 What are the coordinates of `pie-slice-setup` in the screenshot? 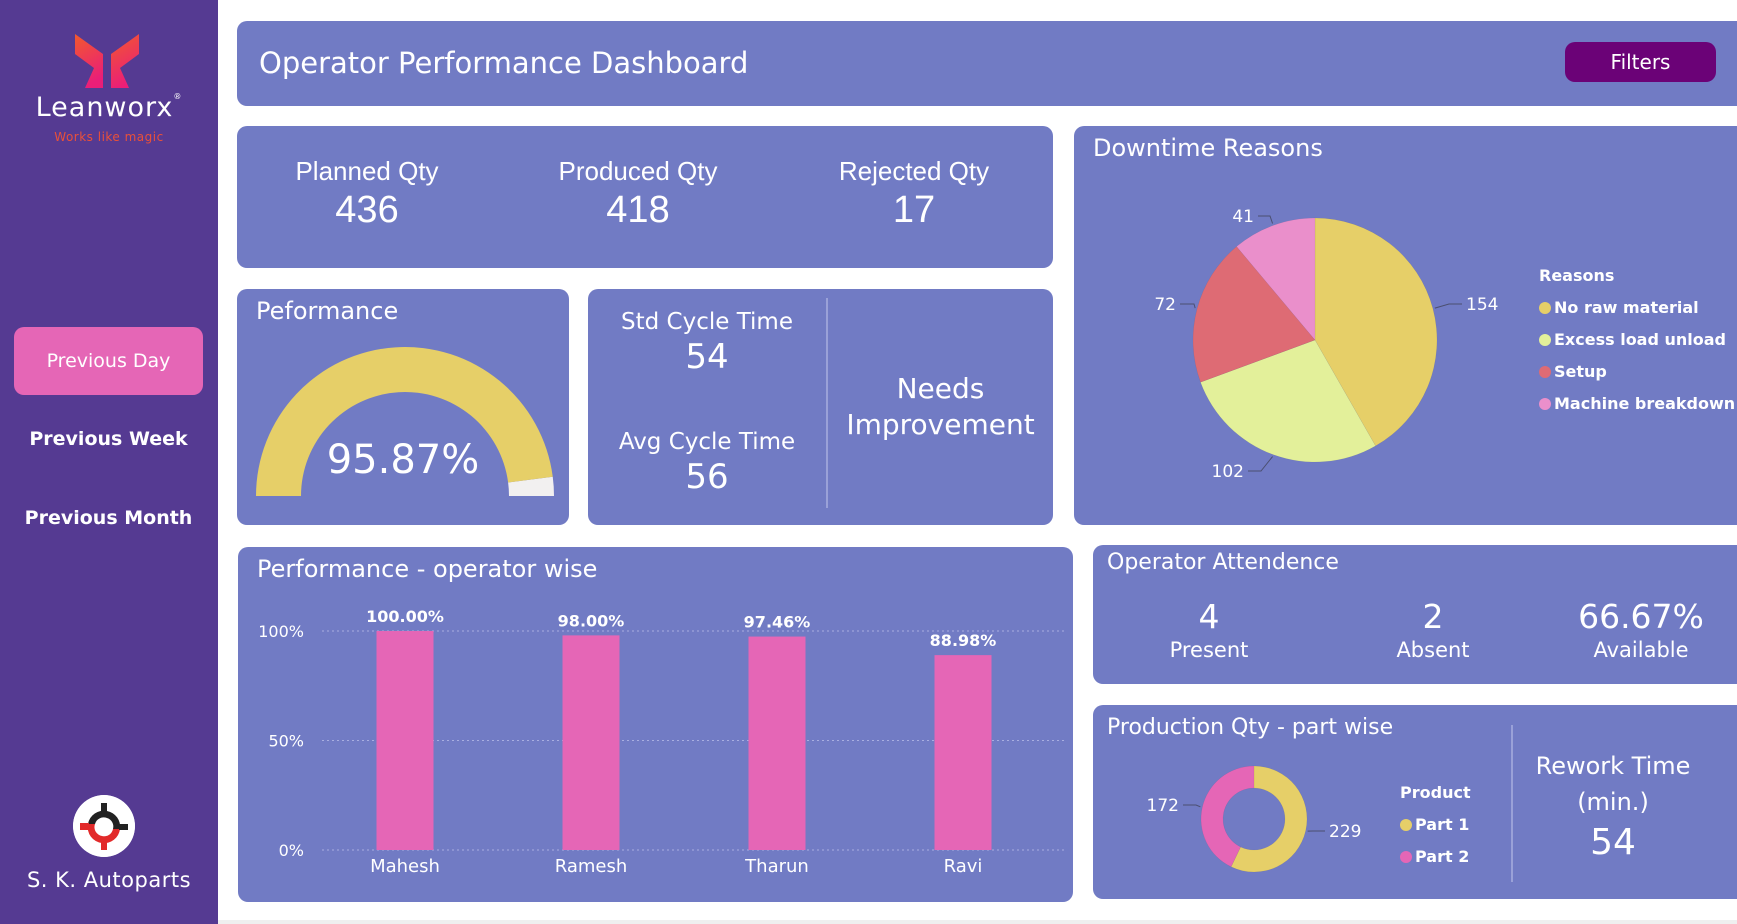 It's located at (1254, 314).